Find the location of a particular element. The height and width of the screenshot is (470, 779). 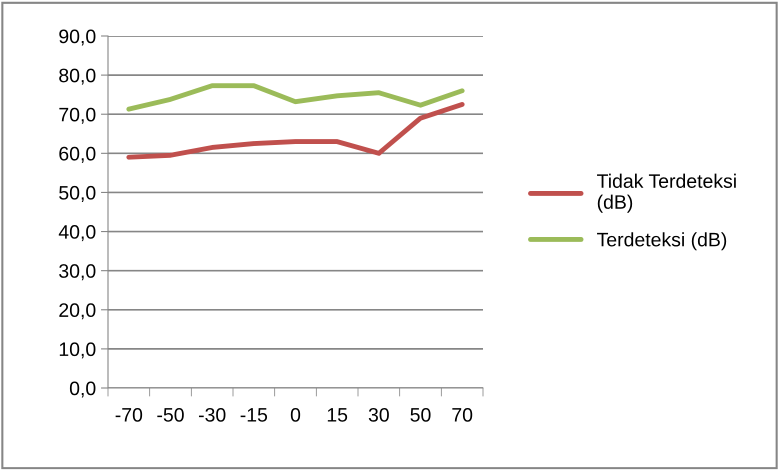

x-tick-label: 70 is located at coordinates (462, 415).